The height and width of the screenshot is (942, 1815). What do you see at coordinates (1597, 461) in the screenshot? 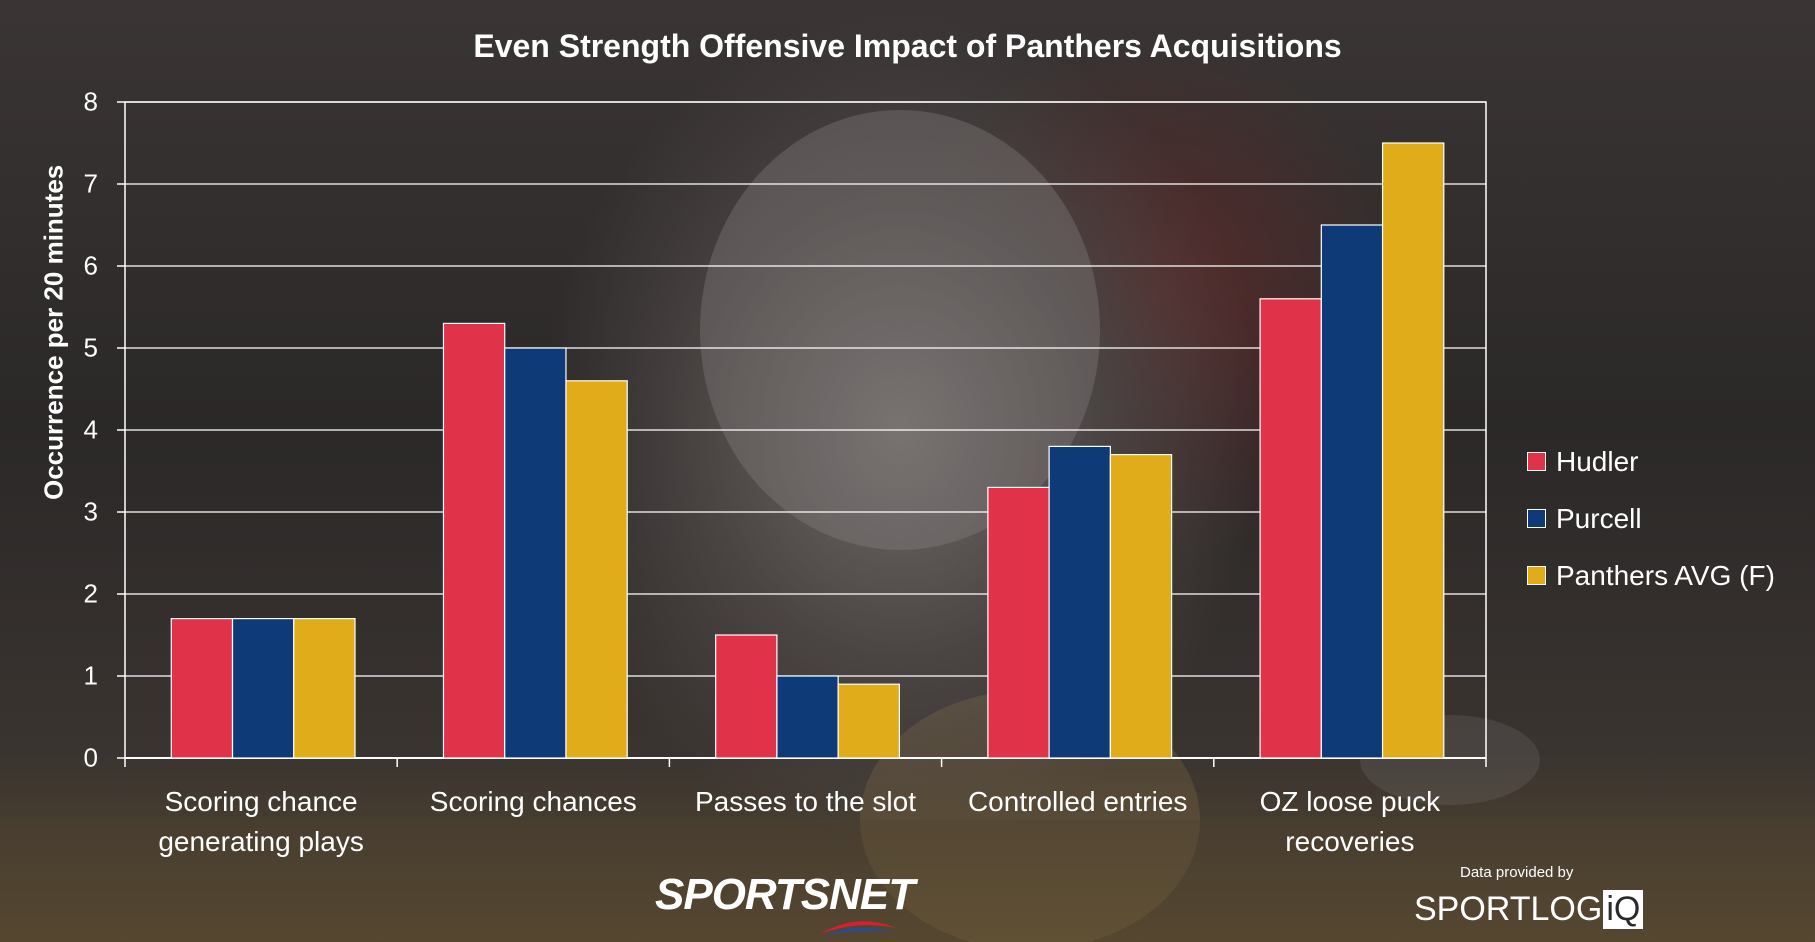
I see `legend-label: Hudler` at bounding box center [1597, 461].